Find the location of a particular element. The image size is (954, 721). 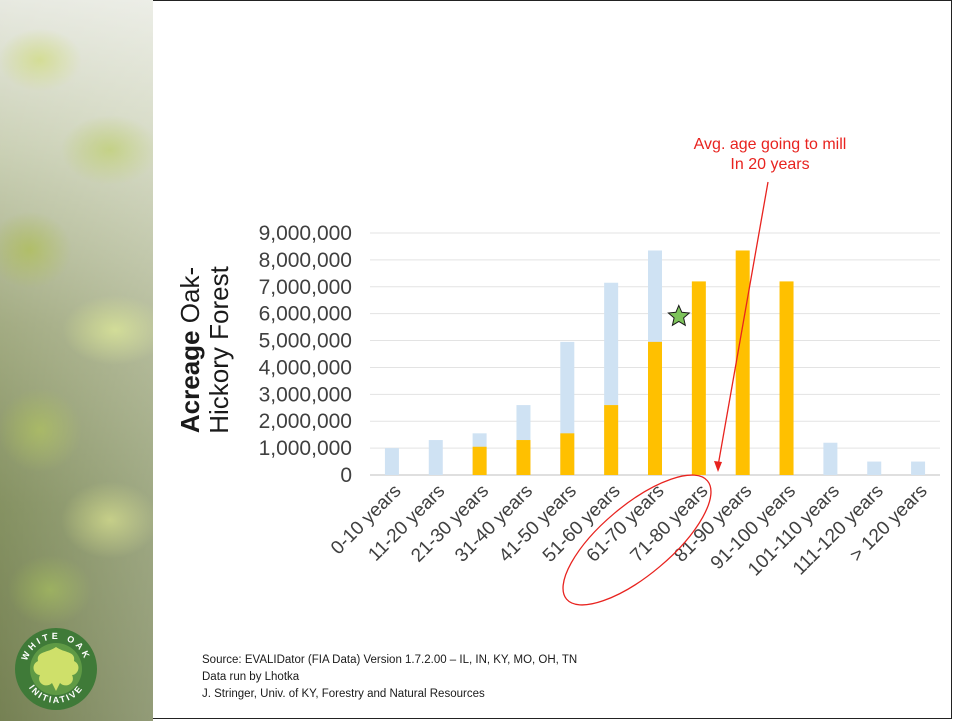

annotation-arrowhead is located at coordinates (718, 466).